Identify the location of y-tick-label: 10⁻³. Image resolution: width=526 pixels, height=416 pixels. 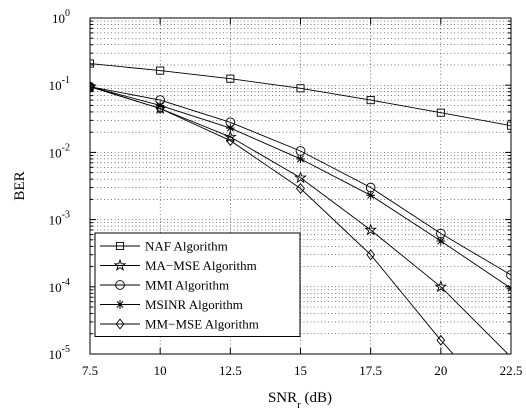
(59, 219).